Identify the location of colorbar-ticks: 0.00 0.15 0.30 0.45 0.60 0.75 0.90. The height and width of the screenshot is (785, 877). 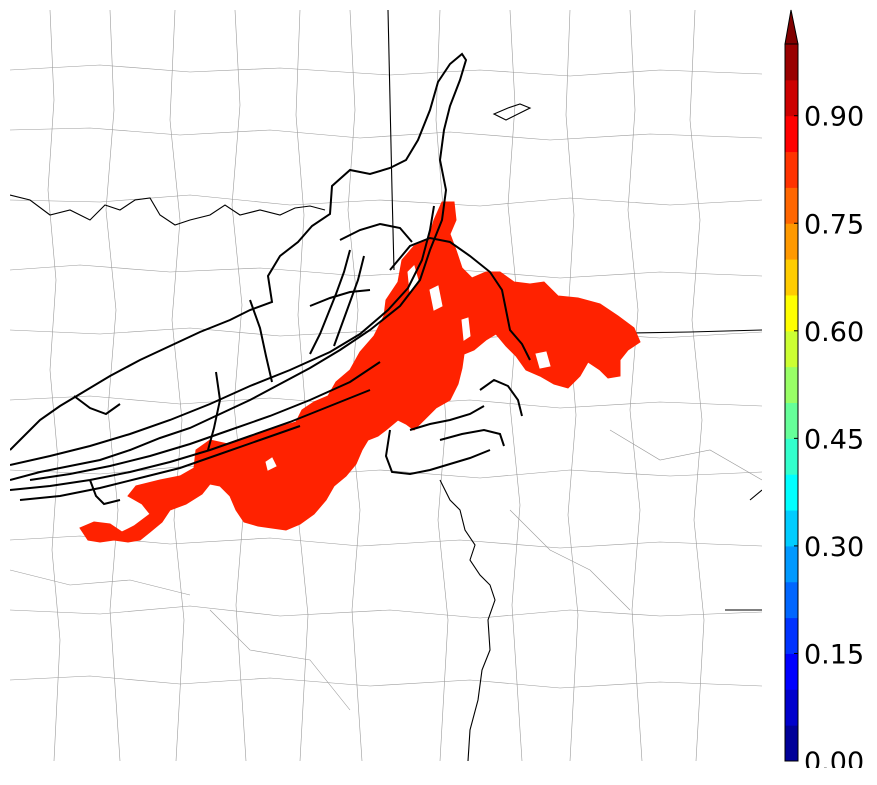
(829, 435).